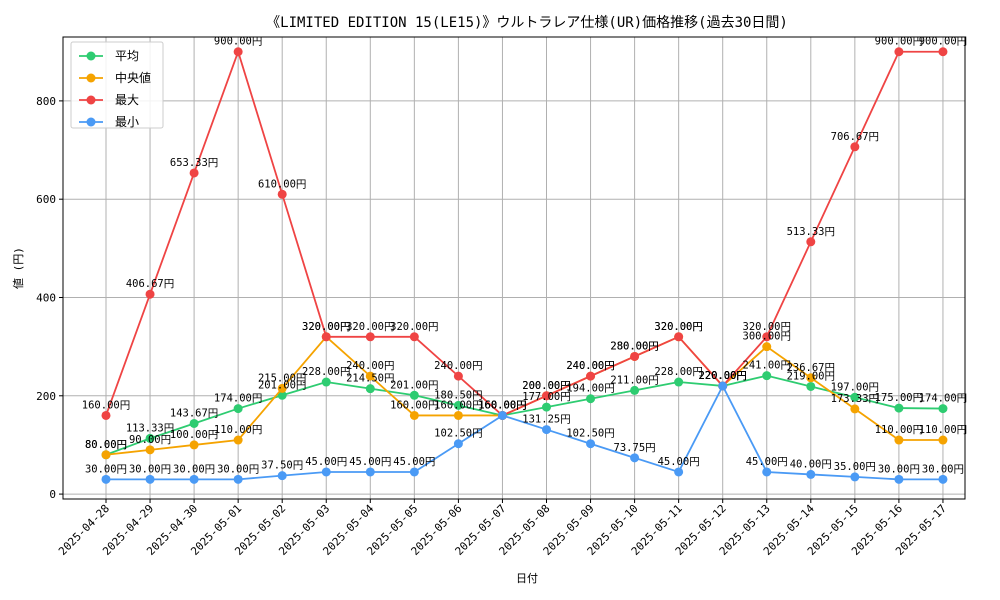 The height and width of the screenshot is (600, 1000). I want to click on data-label: 513.33円, so click(811, 232).